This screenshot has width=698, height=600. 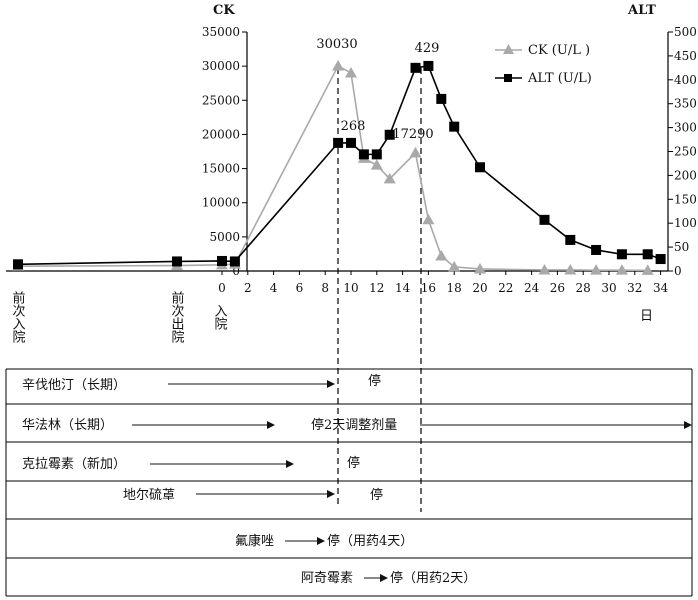 I want to click on left-y-tick-label: 20000, so click(x=221, y=134).